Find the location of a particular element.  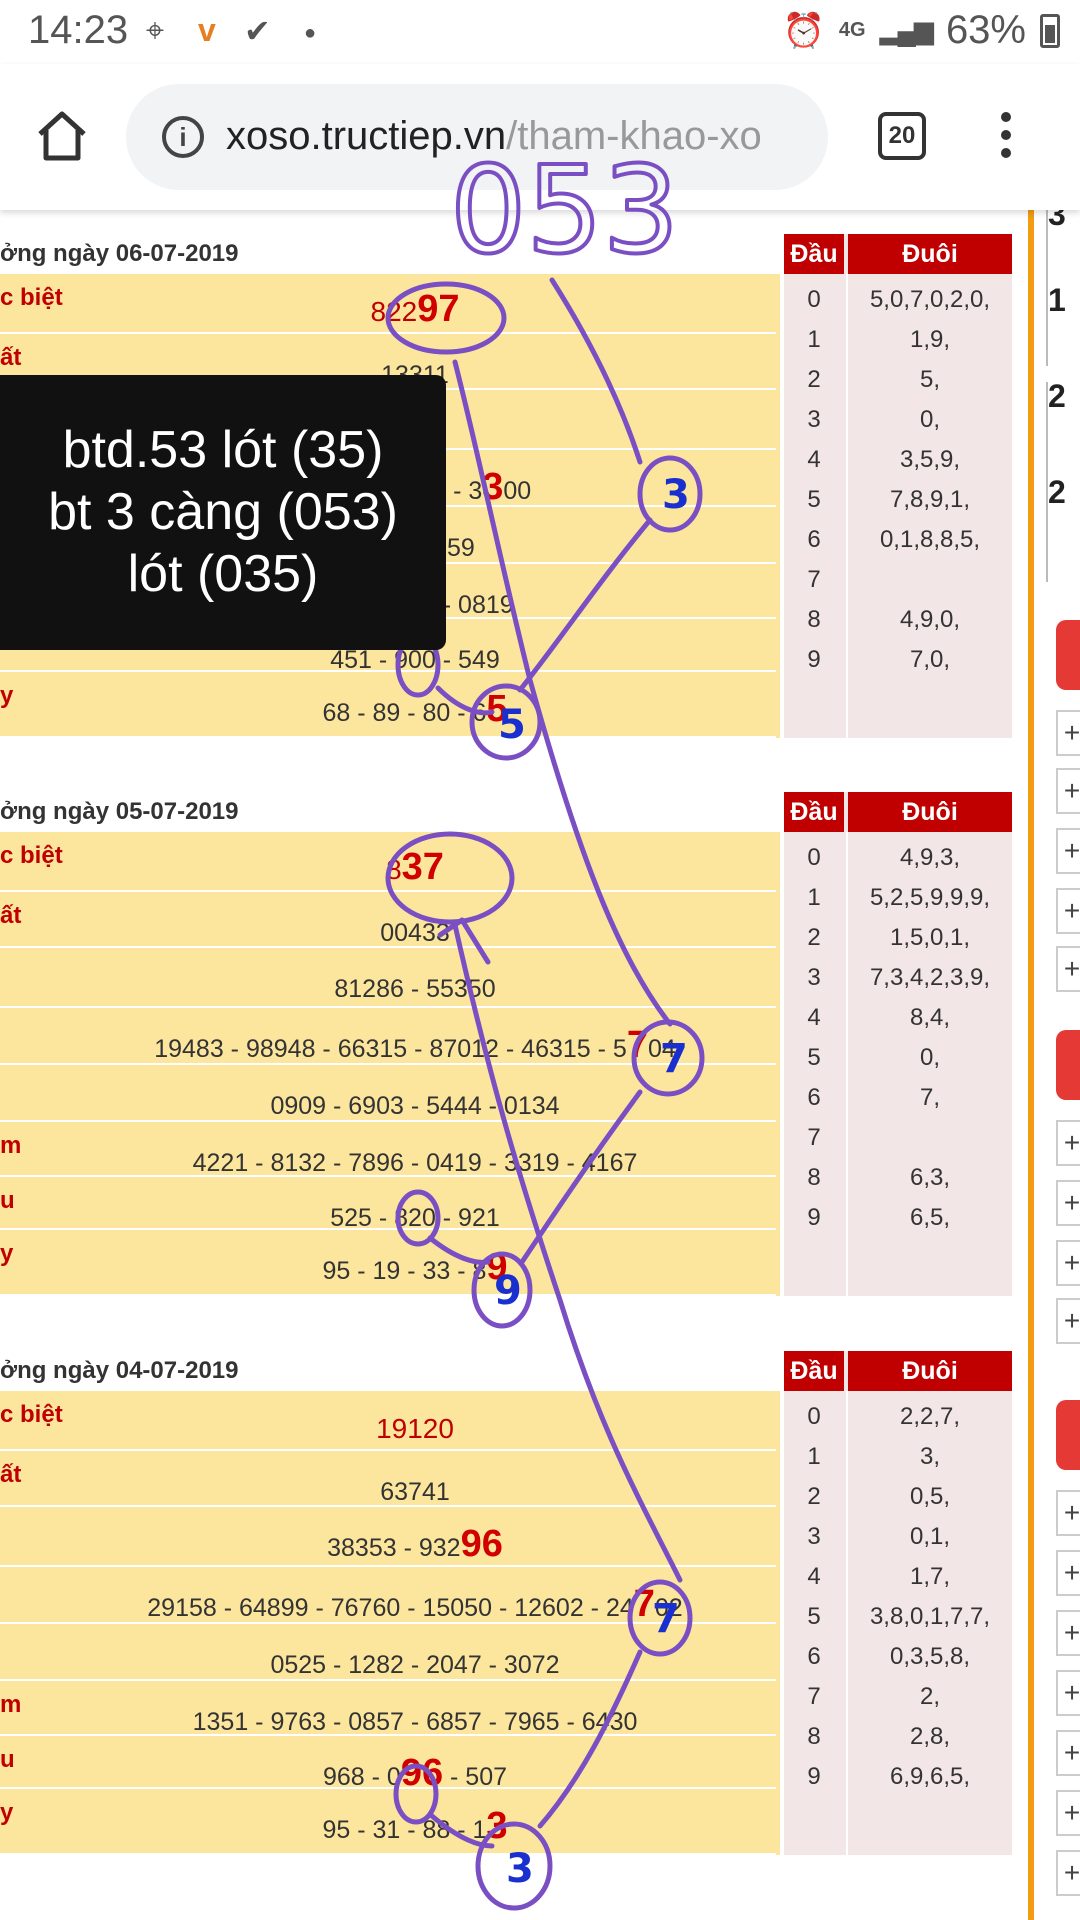

prize-row: y 95 - 19 - 33 - 89 is located at coordinates (388, 1263).